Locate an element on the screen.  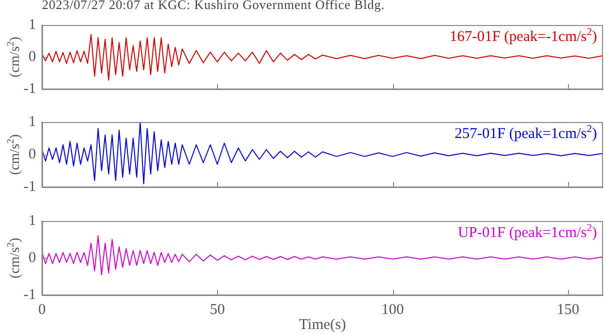
x-tick-label: 150 is located at coordinates (568, 310).